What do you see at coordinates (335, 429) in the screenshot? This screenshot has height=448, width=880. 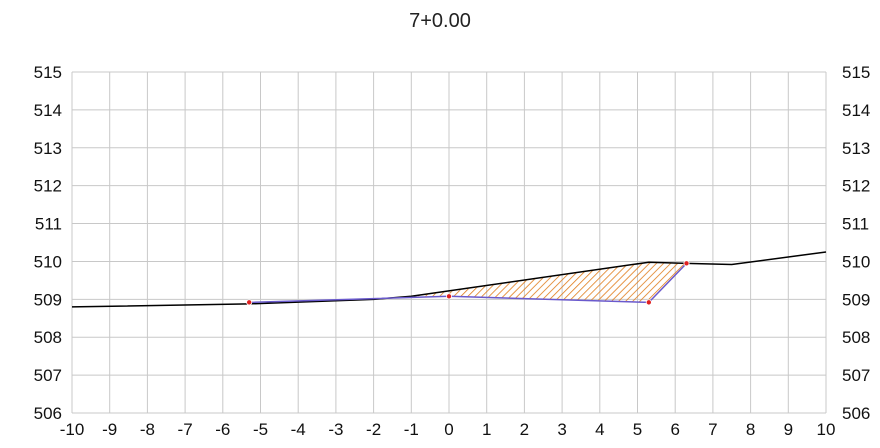 I see `x-tick-label: -3` at bounding box center [335, 429].